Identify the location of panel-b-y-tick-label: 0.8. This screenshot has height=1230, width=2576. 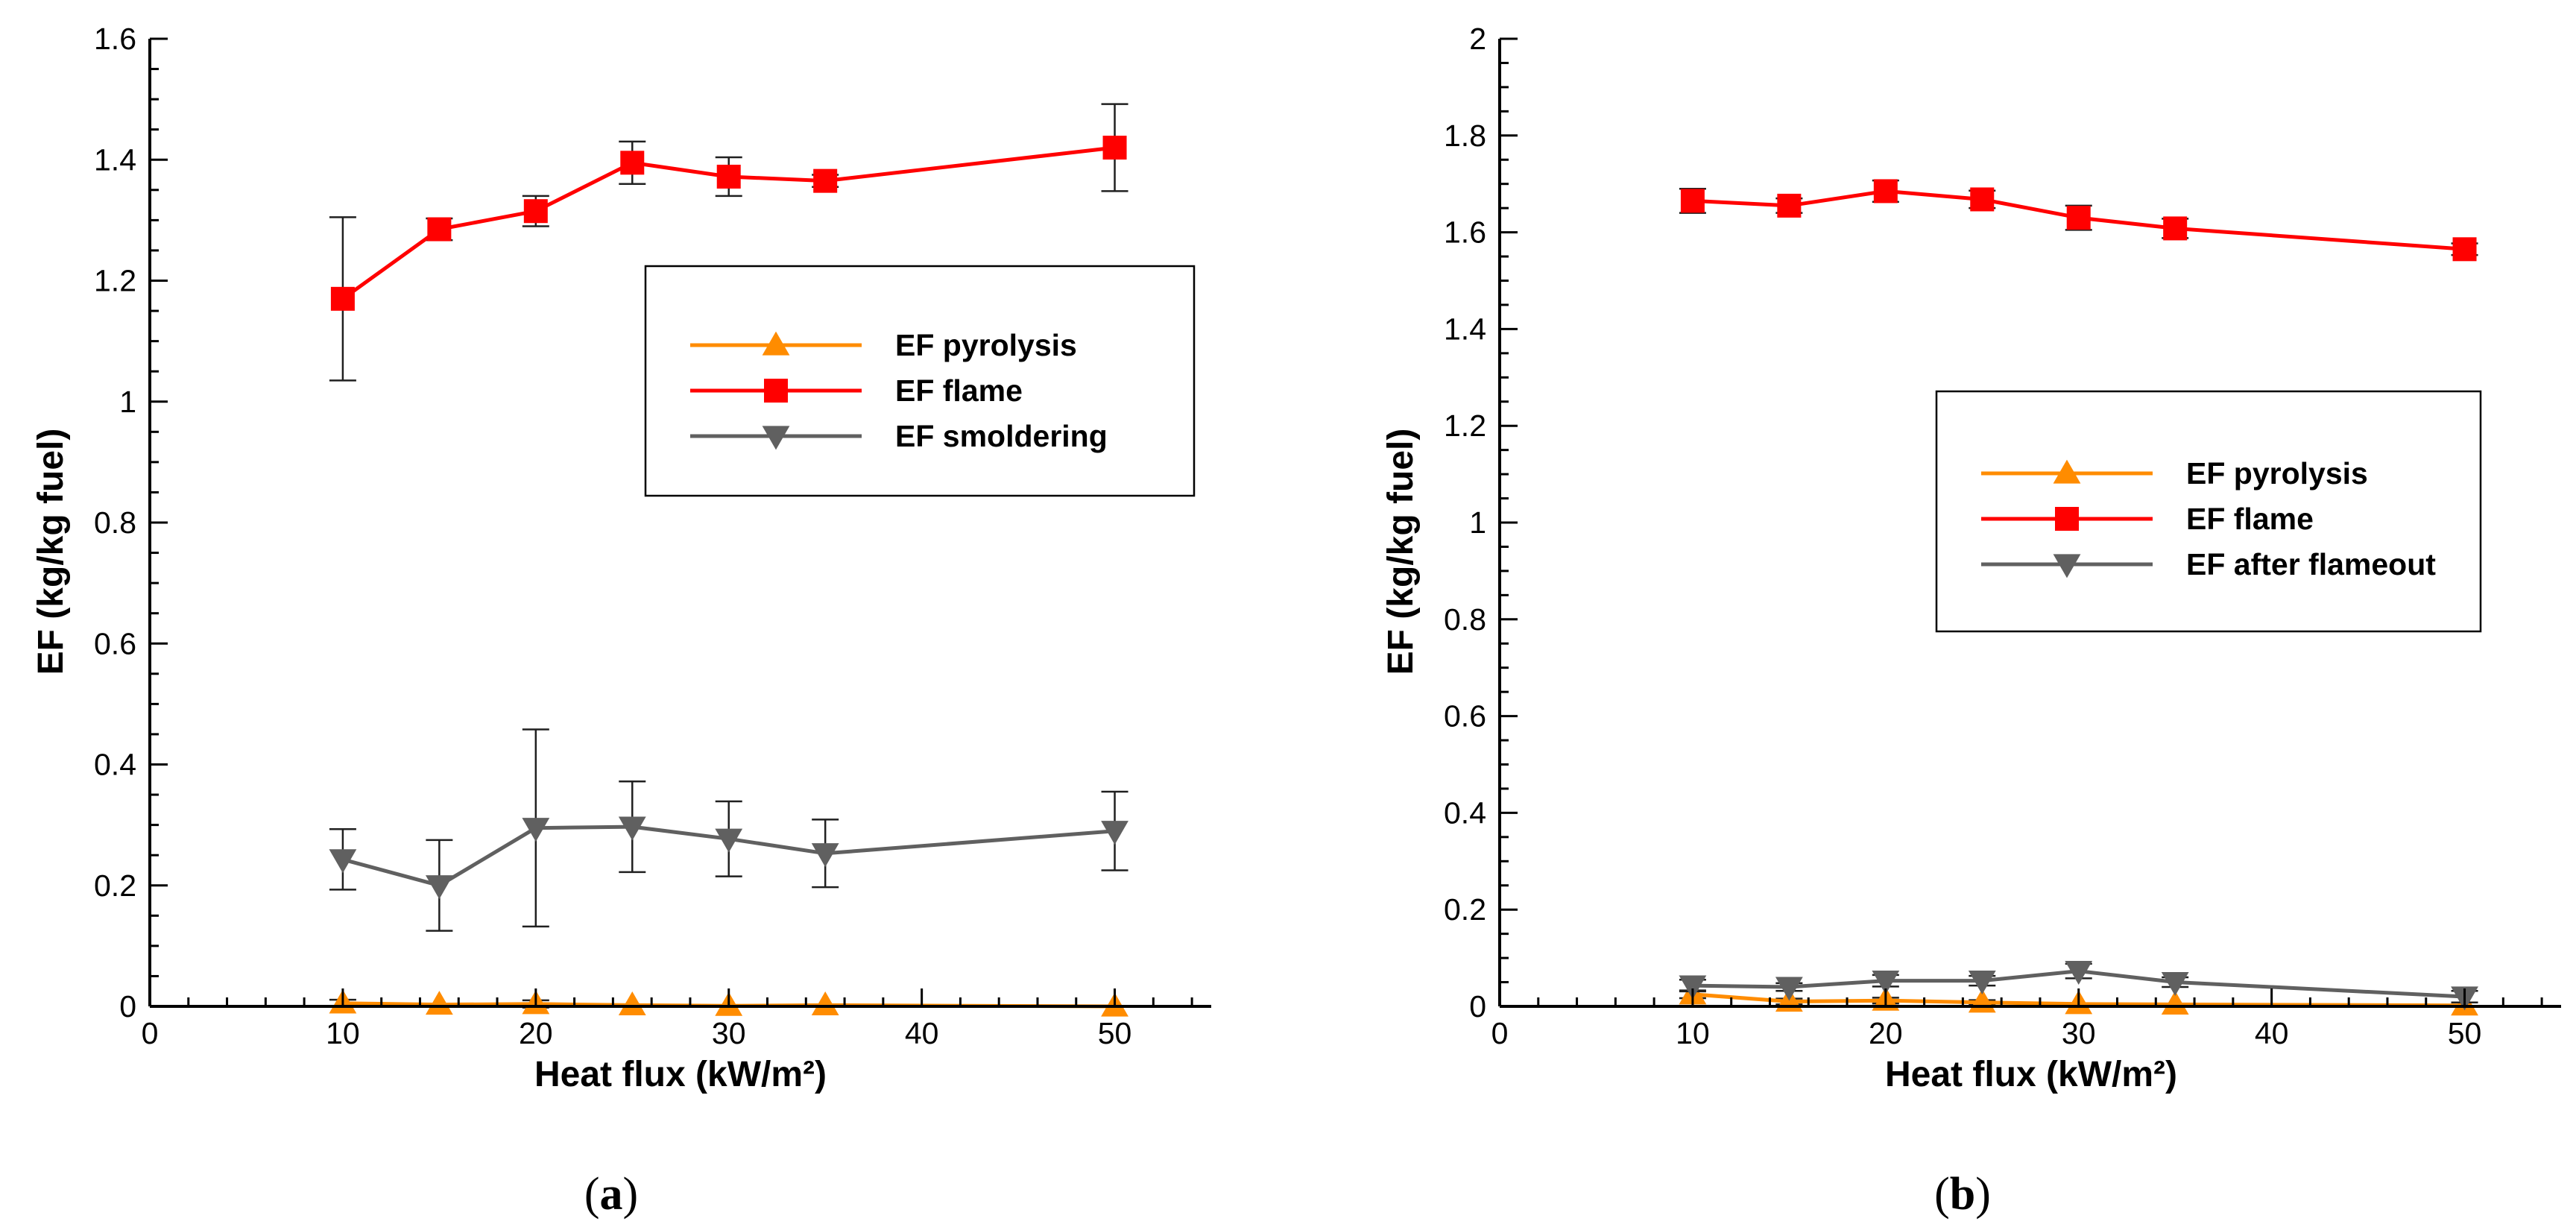
(1465, 620).